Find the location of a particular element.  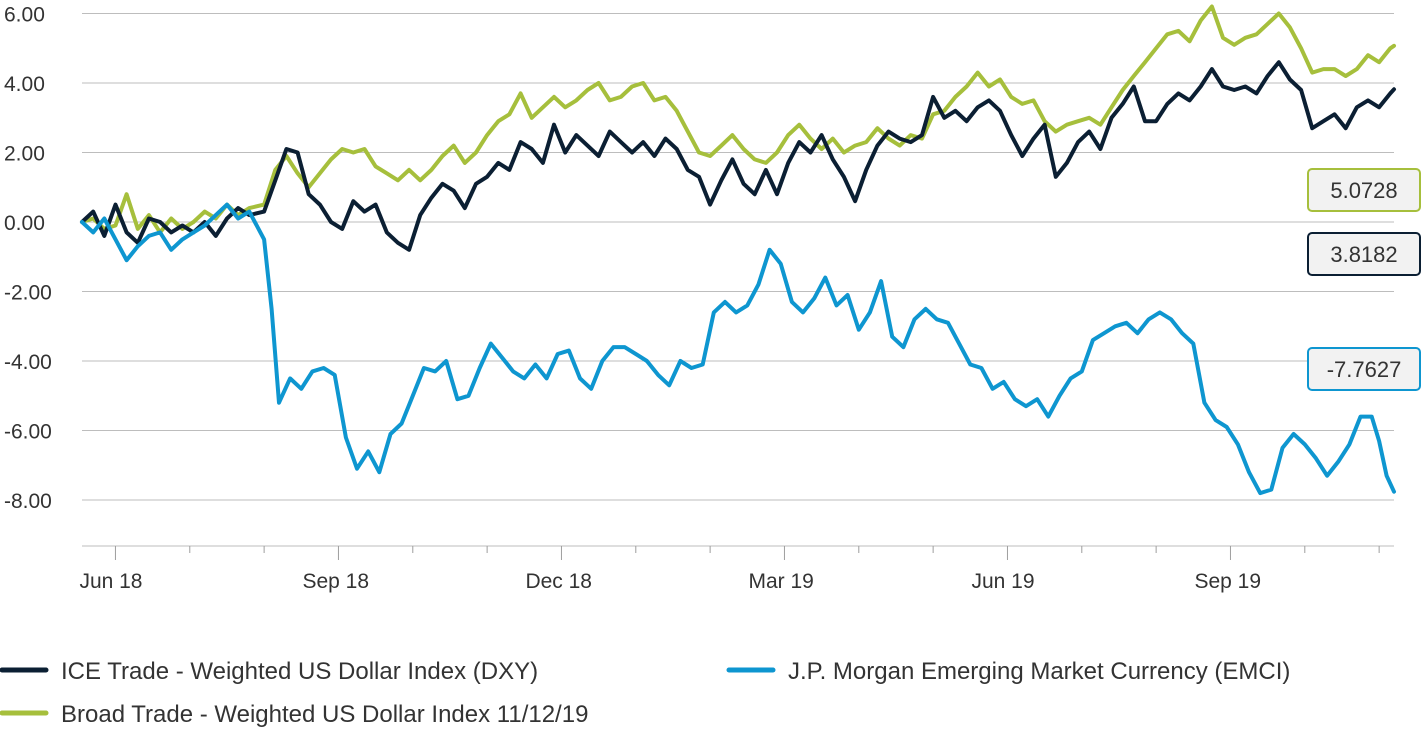

end-value-badges: 5.0728 3.8182 -7.7627 is located at coordinates (1364, 279).